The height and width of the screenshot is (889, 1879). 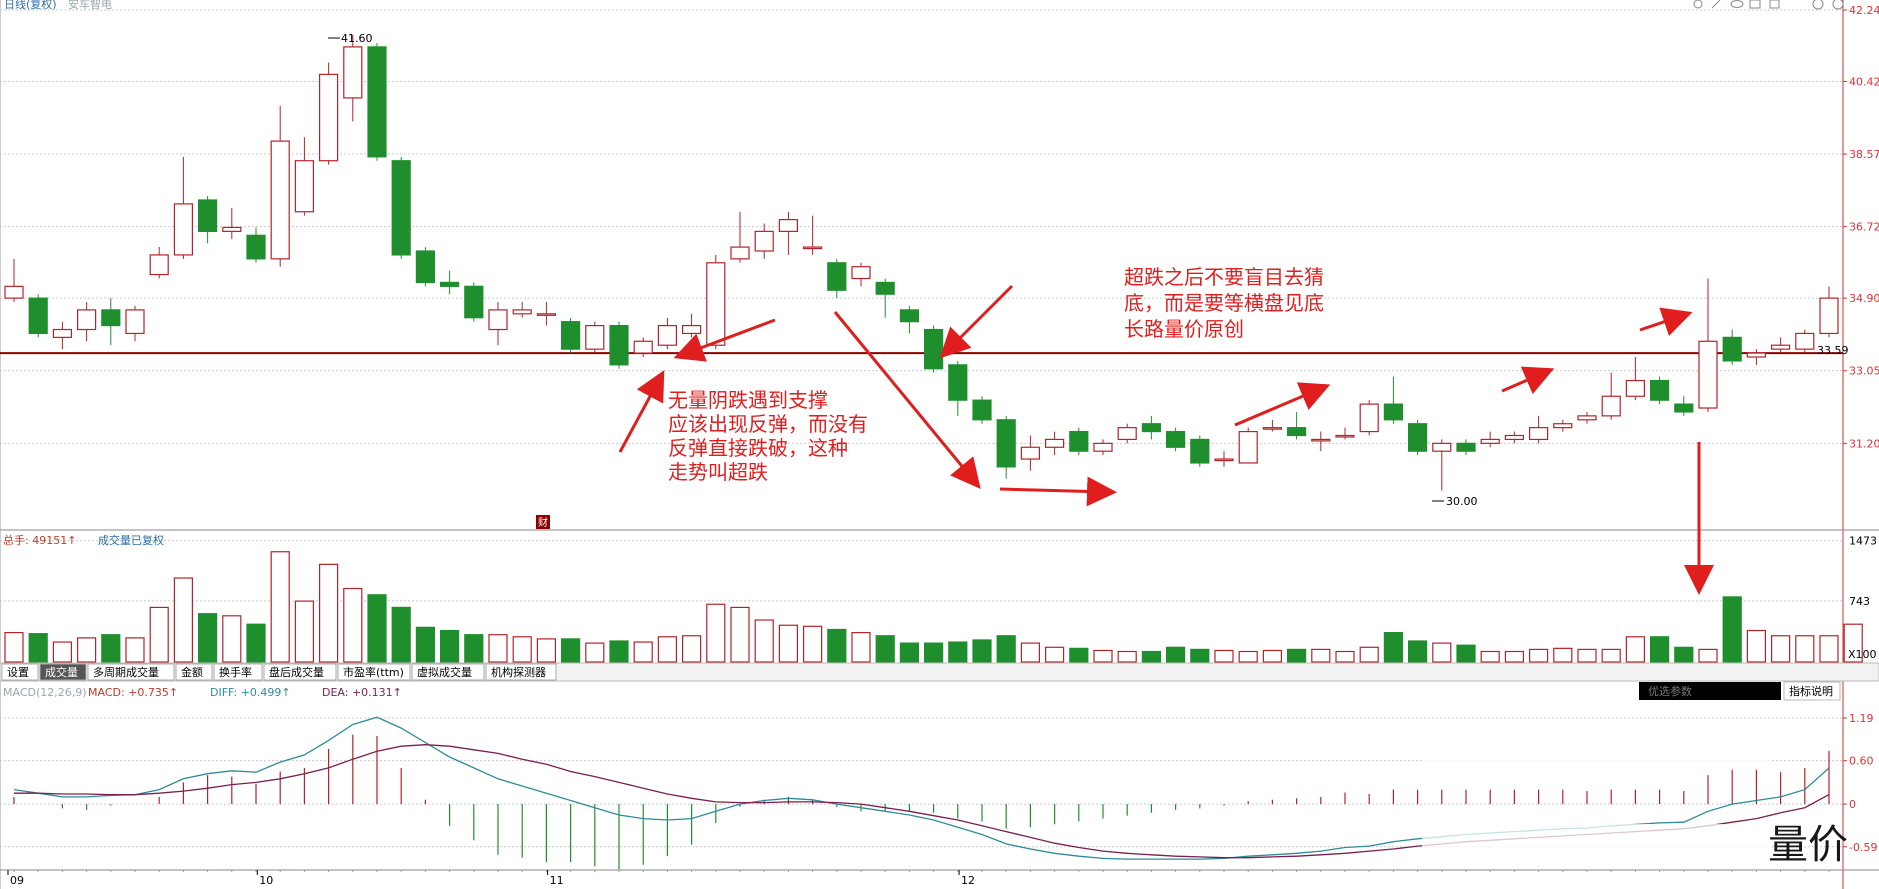 What do you see at coordinates (17, 880) in the screenshot?
I see `date-label: 09` at bounding box center [17, 880].